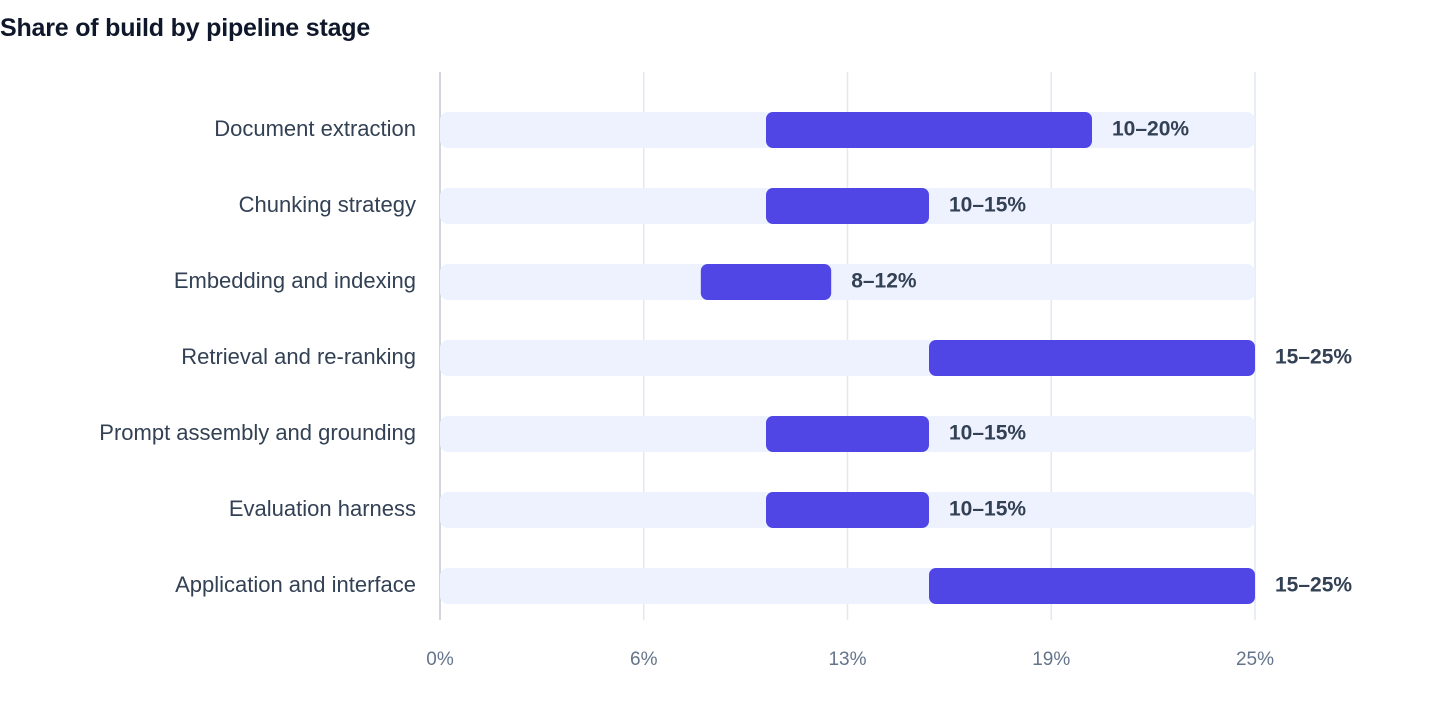  I want to click on category-label: Prompt assembly and grounding, so click(257, 432).